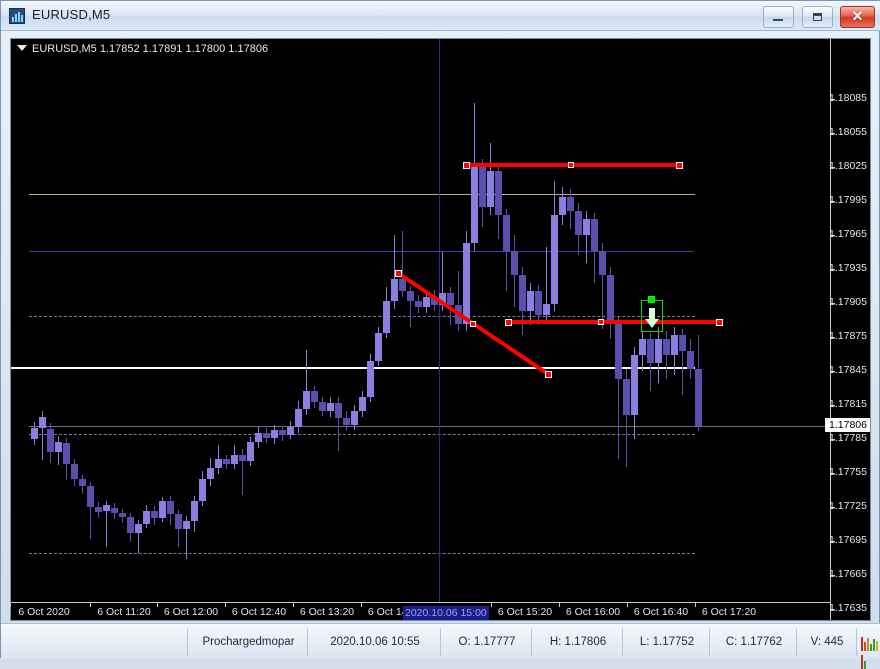  Describe the element at coordinates (848, 302) in the screenshot. I see `price-label: 1.17905` at that location.